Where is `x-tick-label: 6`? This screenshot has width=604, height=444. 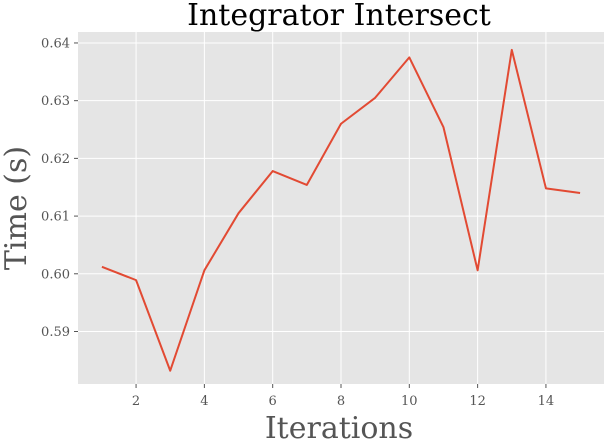
x-tick-label: 6 is located at coordinates (273, 401).